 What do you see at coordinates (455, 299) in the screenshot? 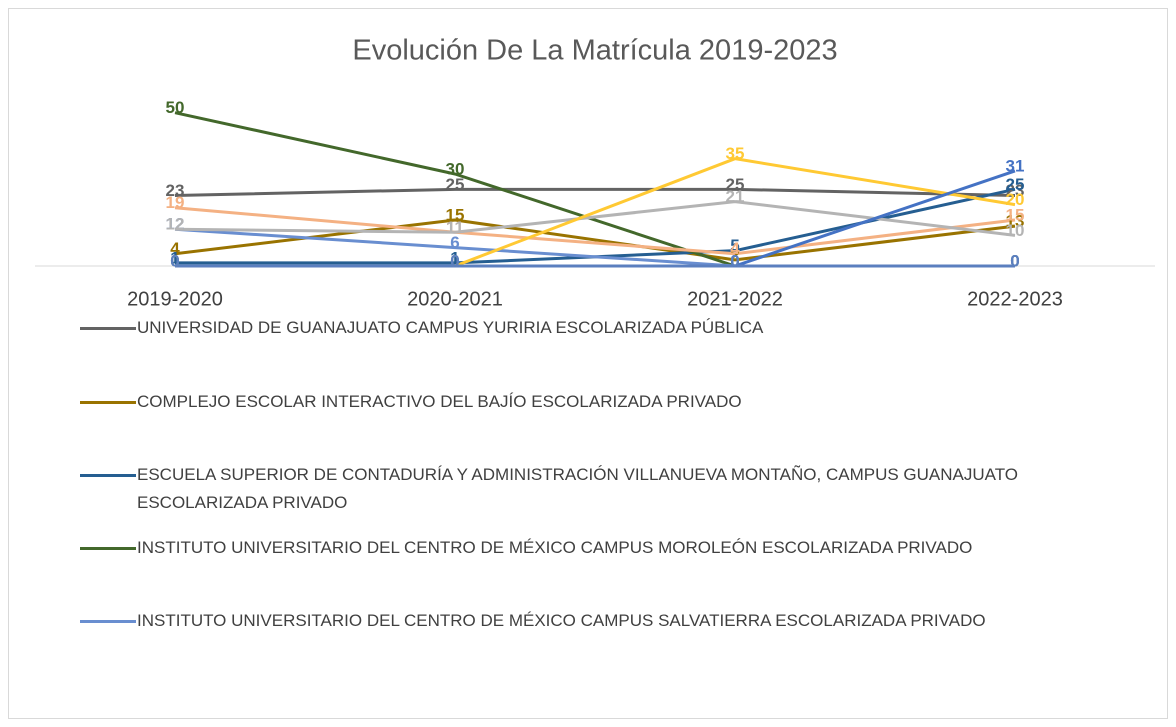
I see `x-tick-label: 2020-2021` at bounding box center [455, 299].